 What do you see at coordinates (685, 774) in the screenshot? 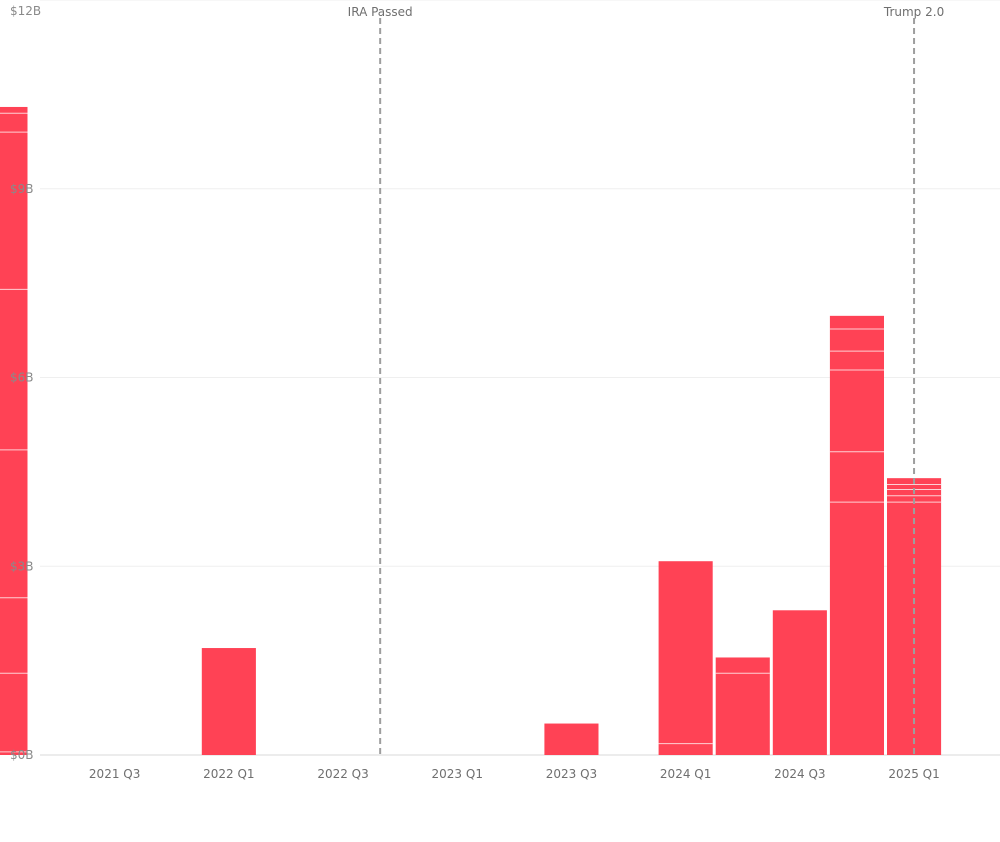
I see `x-tick-label: 2024 Q1` at bounding box center [685, 774].